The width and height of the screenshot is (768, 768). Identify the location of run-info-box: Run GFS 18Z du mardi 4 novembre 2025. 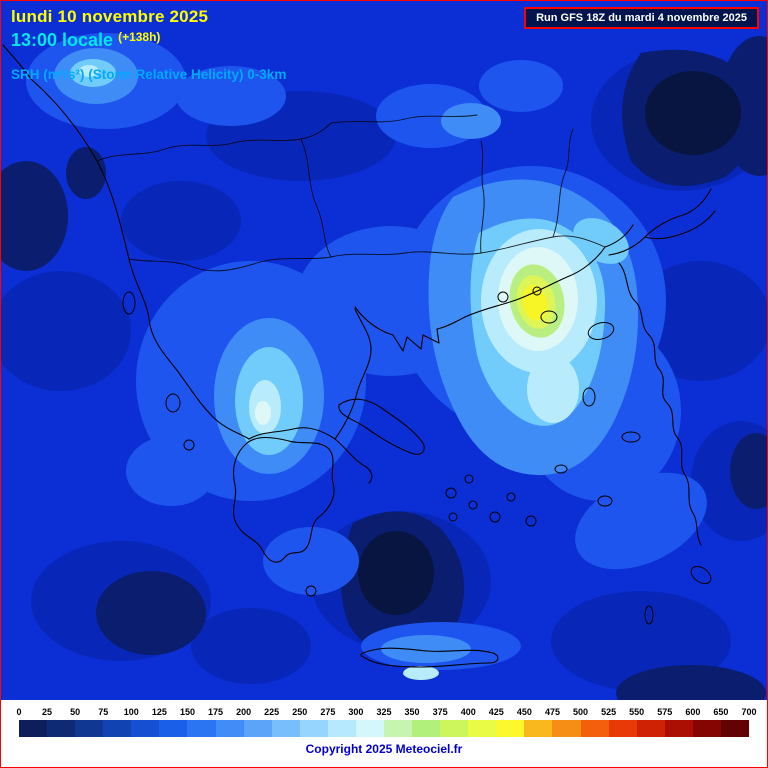
(641, 18).